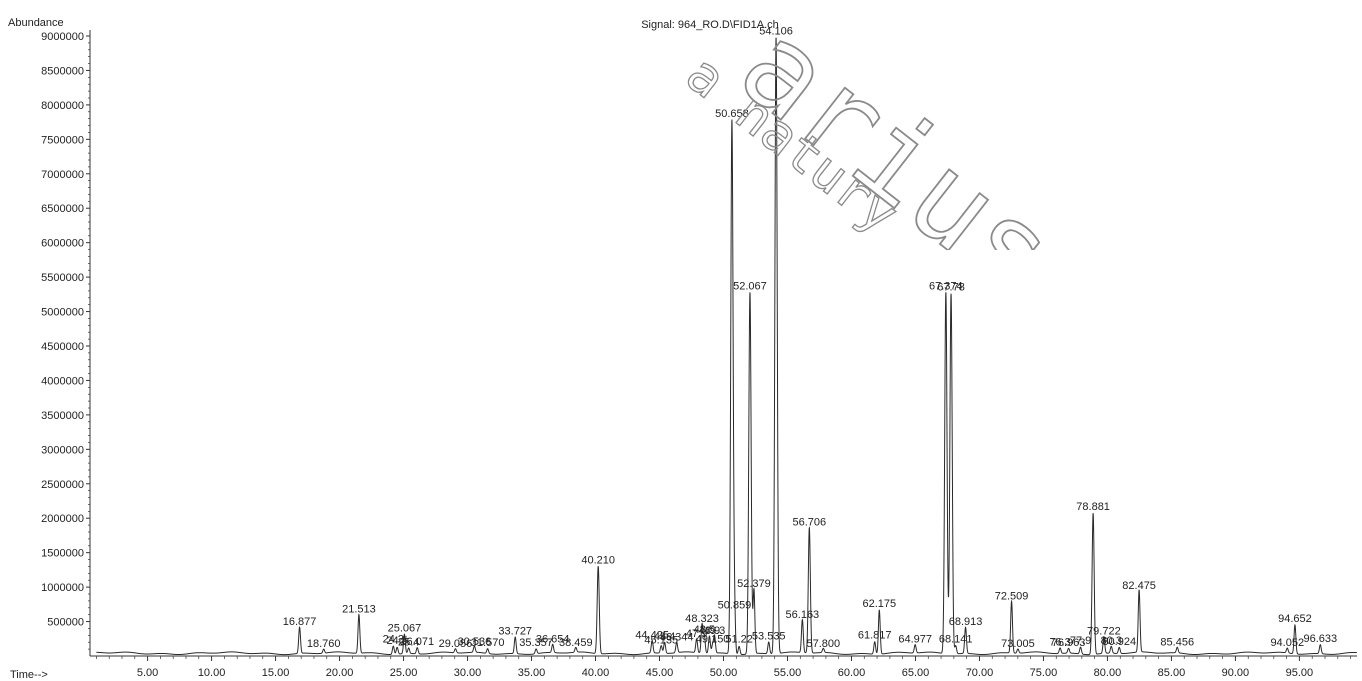  What do you see at coordinates (62, 485) in the screenshot?
I see `y-tick-label: 2500000` at bounding box center [62, 485].